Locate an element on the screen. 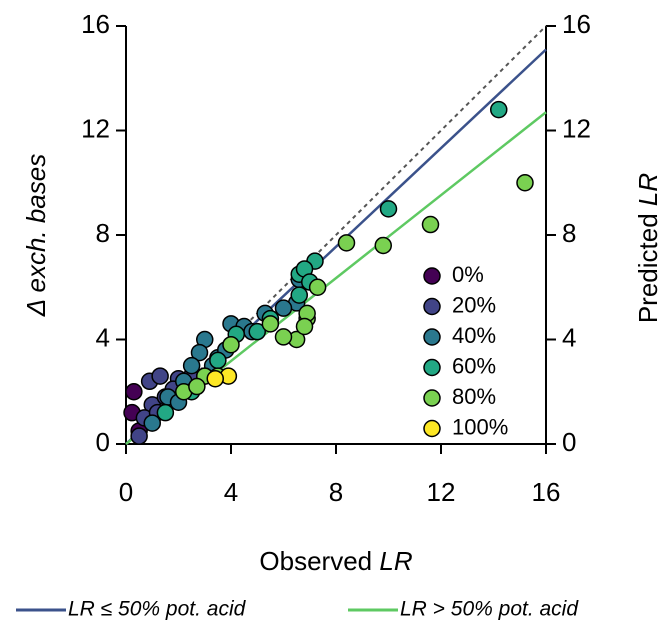  x-label-italic: LR is located at coordinates (395, 561).